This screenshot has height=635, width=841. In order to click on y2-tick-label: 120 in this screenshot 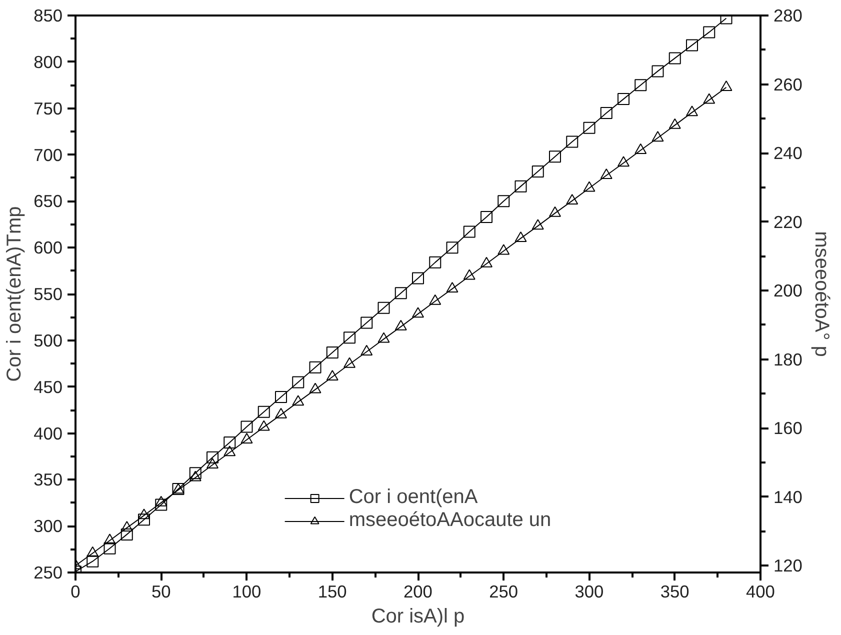, I will do `click(788, 566)`.